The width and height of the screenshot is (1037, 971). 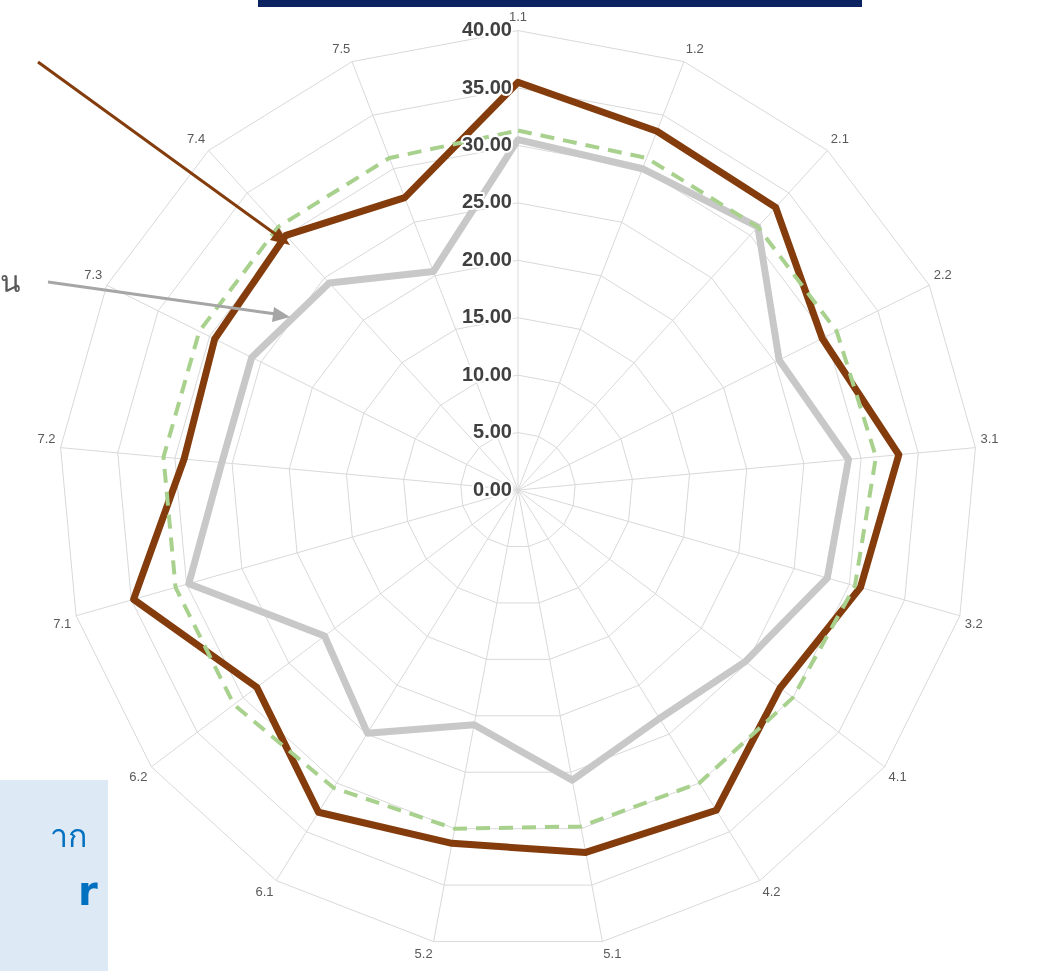 What do you see at coordinates (989, 438) in the screenshot?
I see `spoke-label: 3.1` at bounding box center [989, 438].